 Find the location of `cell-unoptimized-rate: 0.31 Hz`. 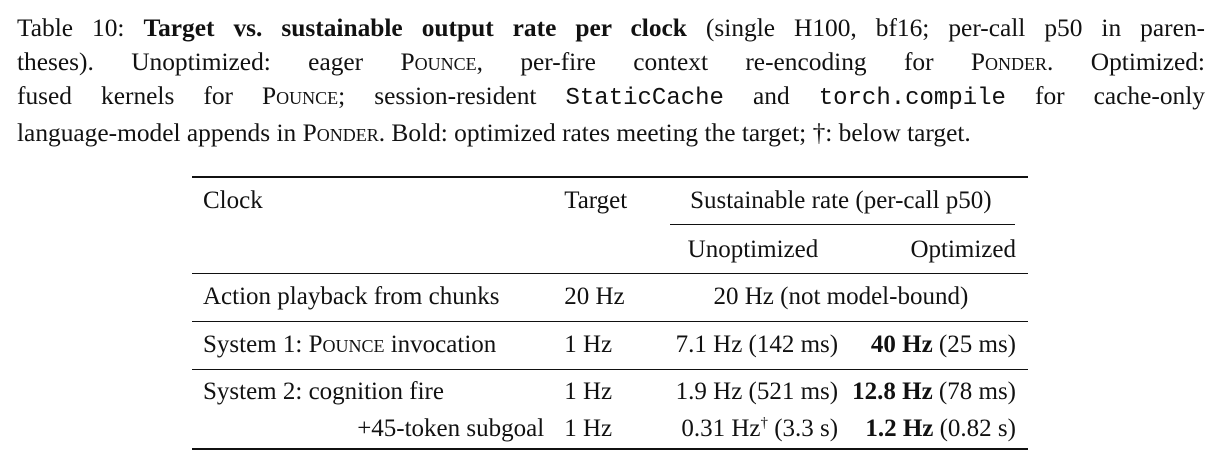

cell-unoptimized-rate: 0.31 Hz is located at coordinates (721, 428).